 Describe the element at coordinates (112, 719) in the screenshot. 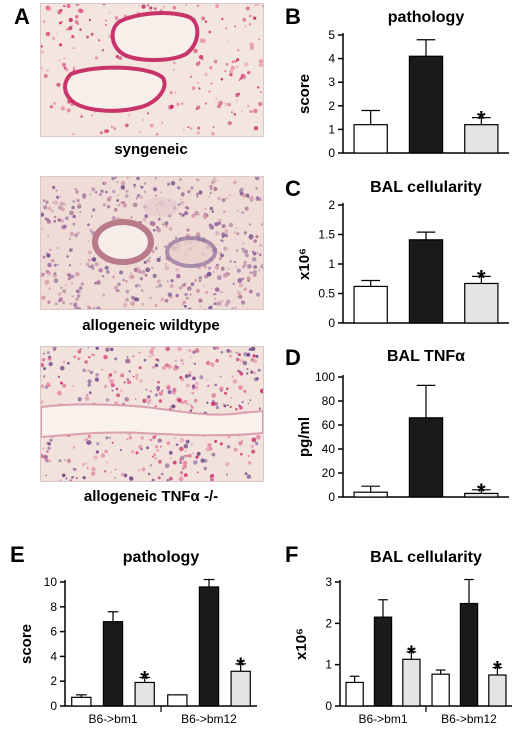

I see `chart-e-group-label: B6->bm1` at that location.